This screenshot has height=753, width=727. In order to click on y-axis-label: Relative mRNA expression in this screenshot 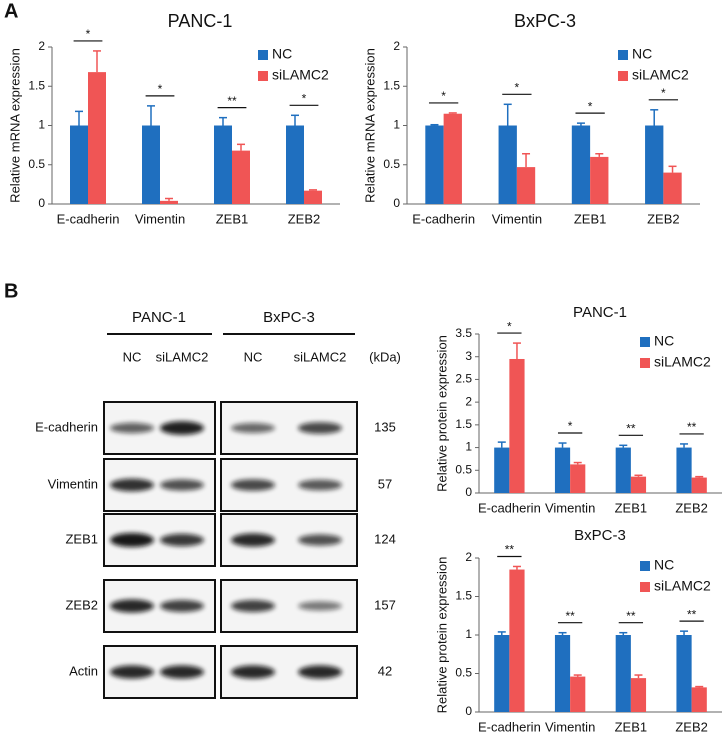, I will do `click(14, 125)`.